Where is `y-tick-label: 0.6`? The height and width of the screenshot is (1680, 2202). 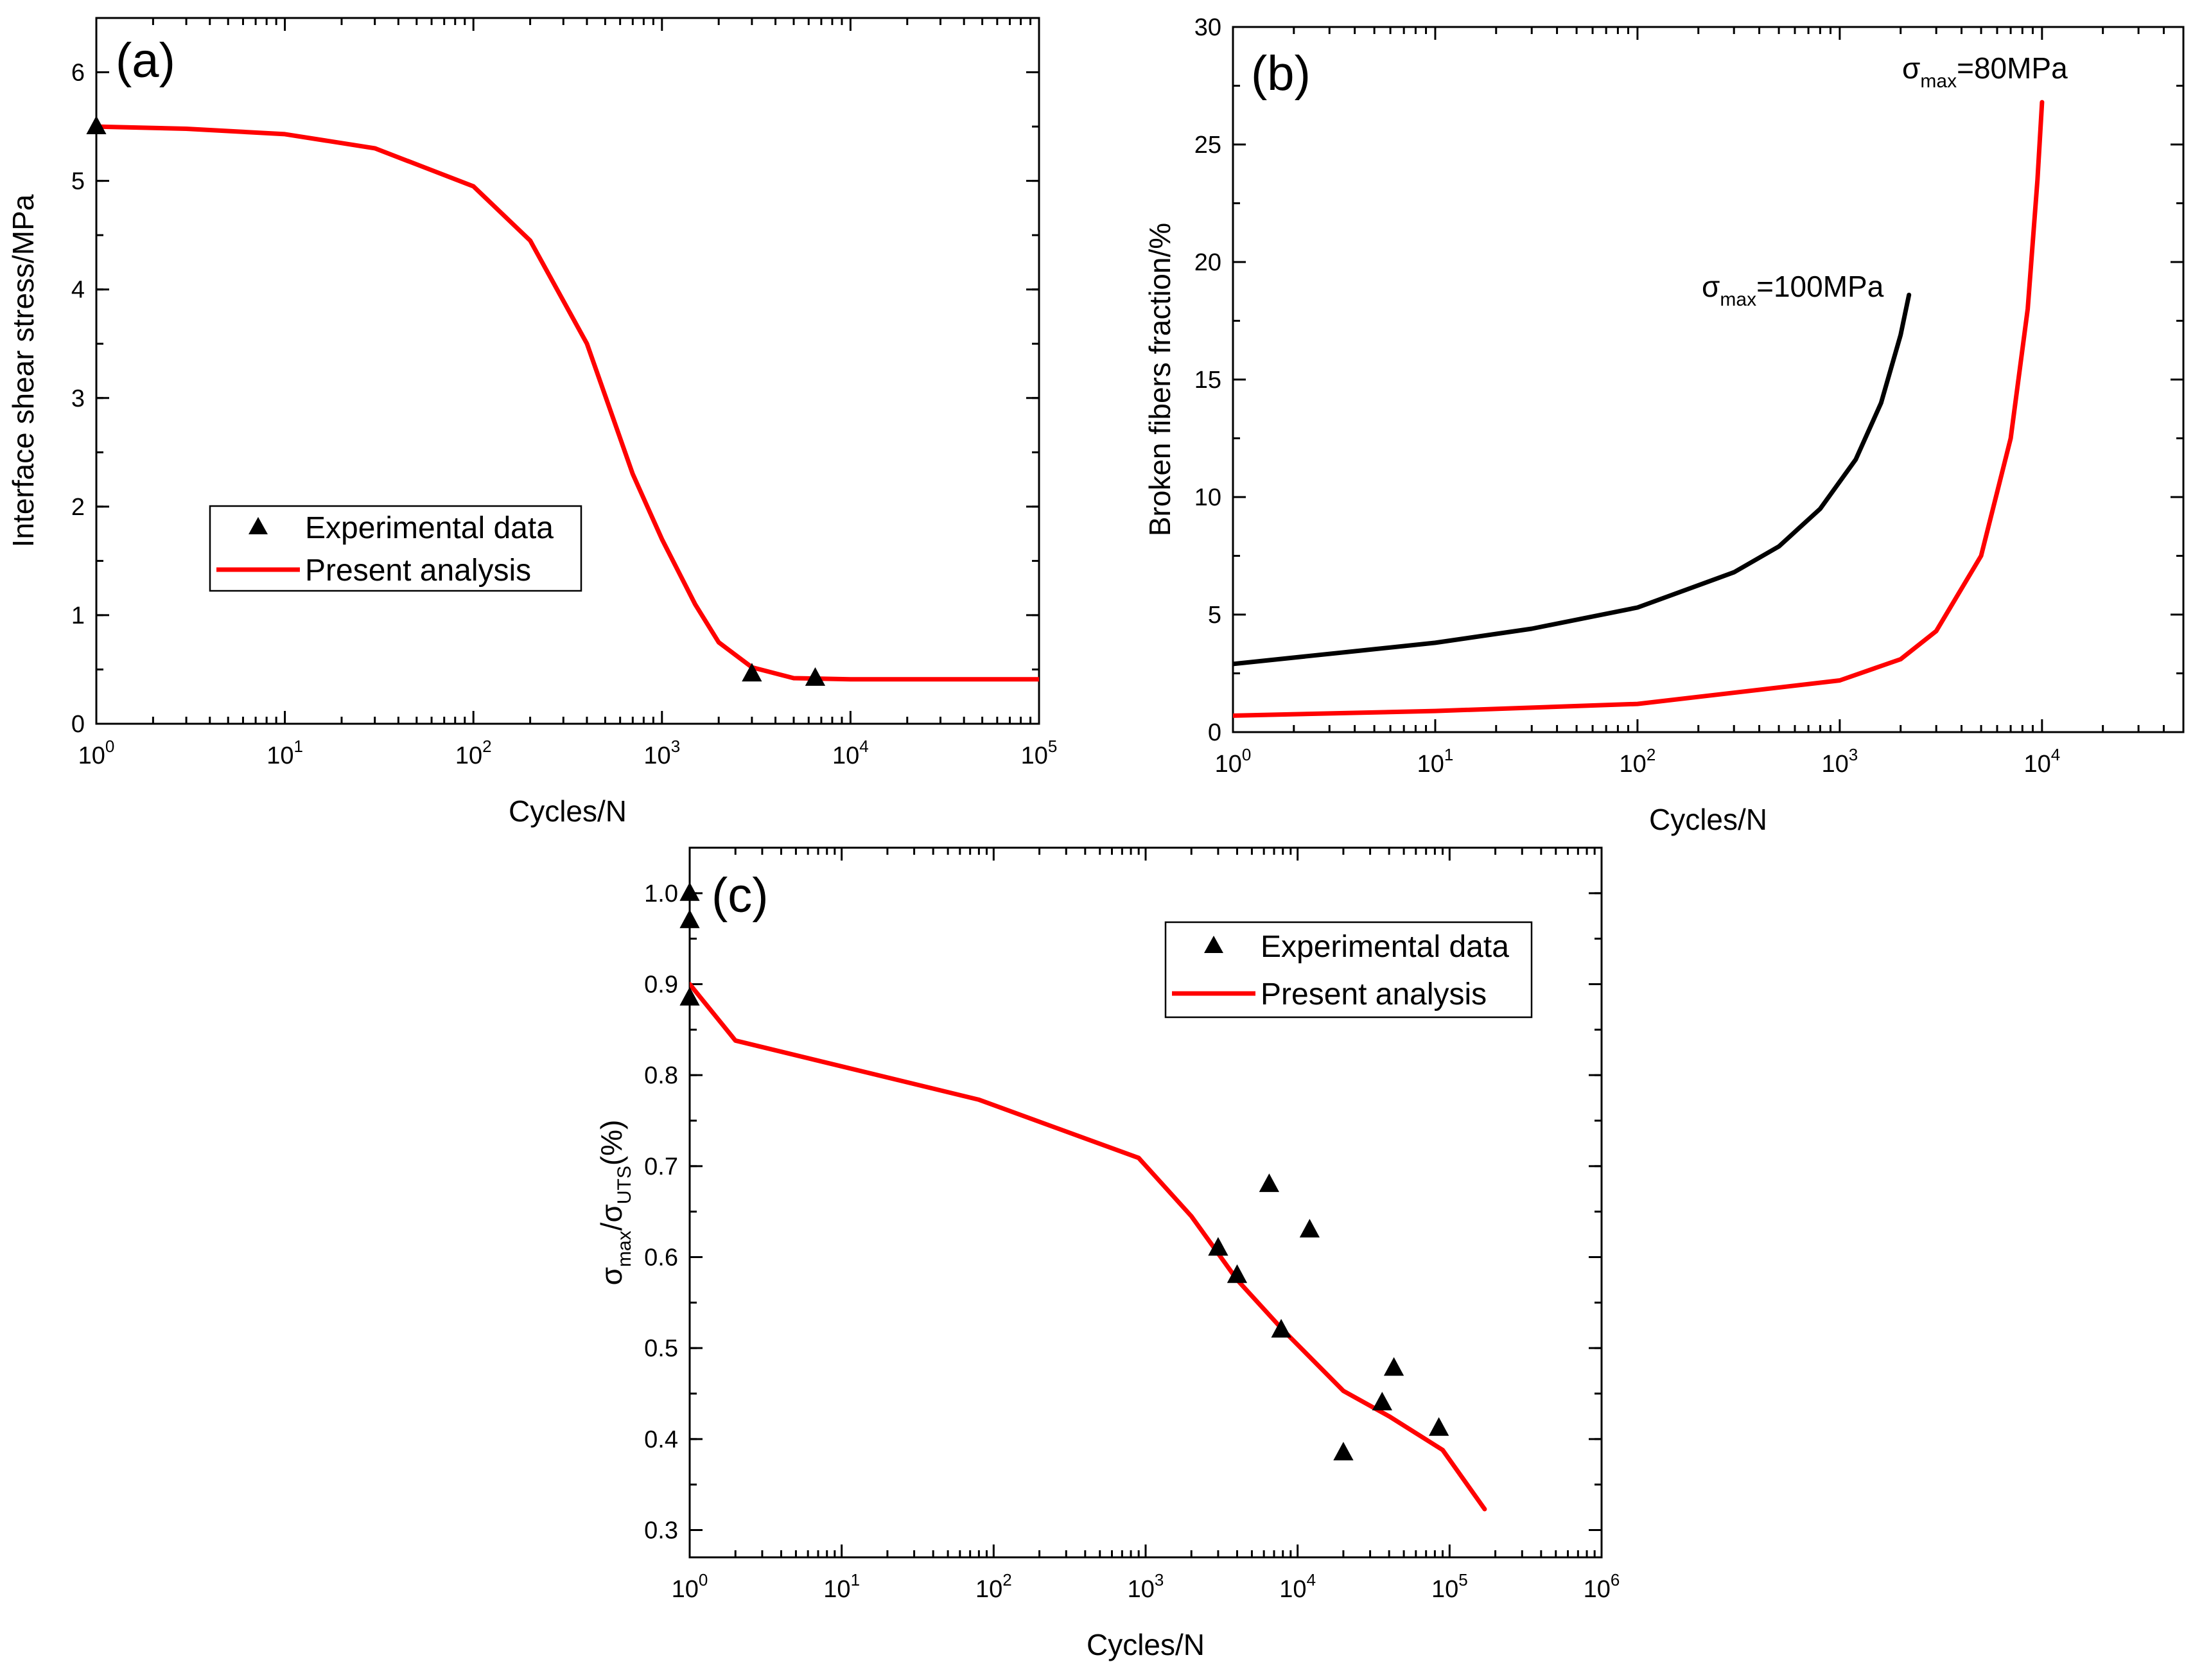 y-tick-label: 0.6 is located at coordinates (661, 1259).